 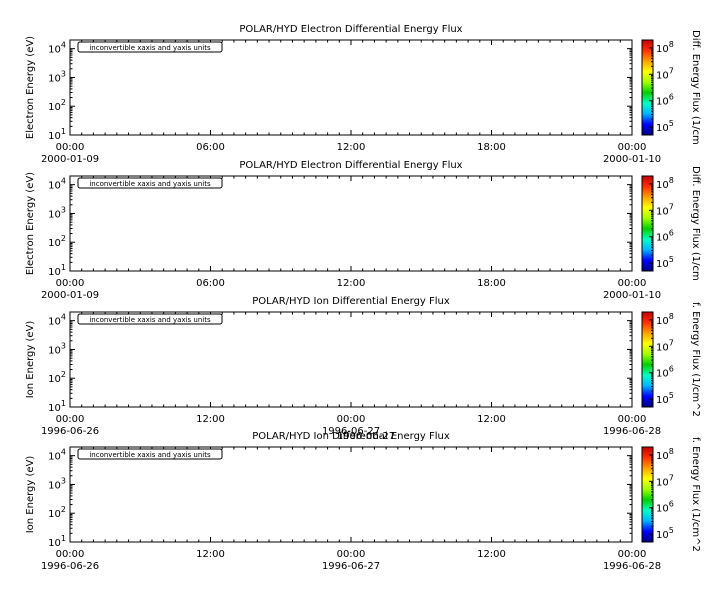 I want to click on colorbar-tick-label: 10⁸, so click(x=665, y=319).